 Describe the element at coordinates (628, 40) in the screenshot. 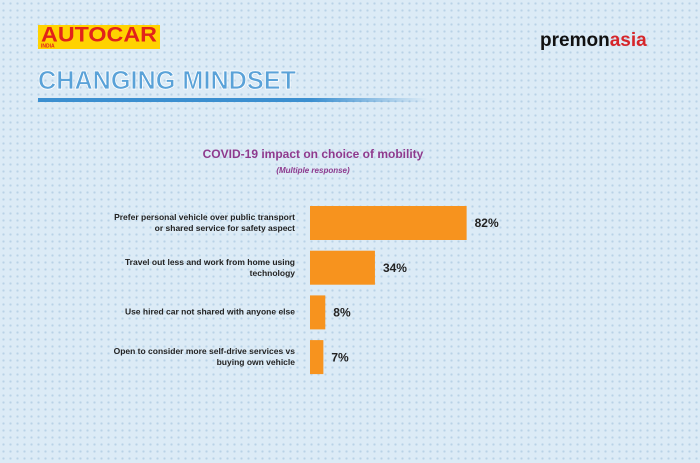

I see `partner-logo-part: asia` at that location.